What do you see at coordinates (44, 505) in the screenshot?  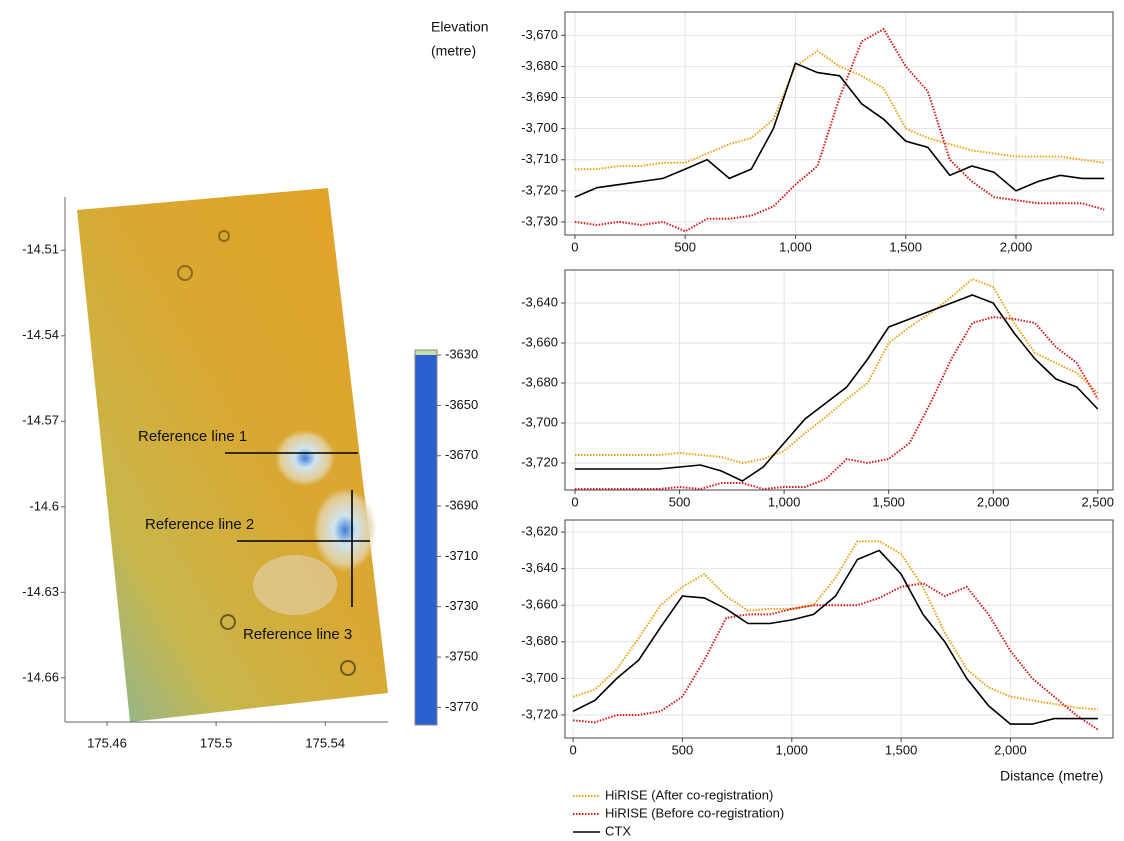 I see `y-tick-label: -14.6` at bounding box center [44, 505].